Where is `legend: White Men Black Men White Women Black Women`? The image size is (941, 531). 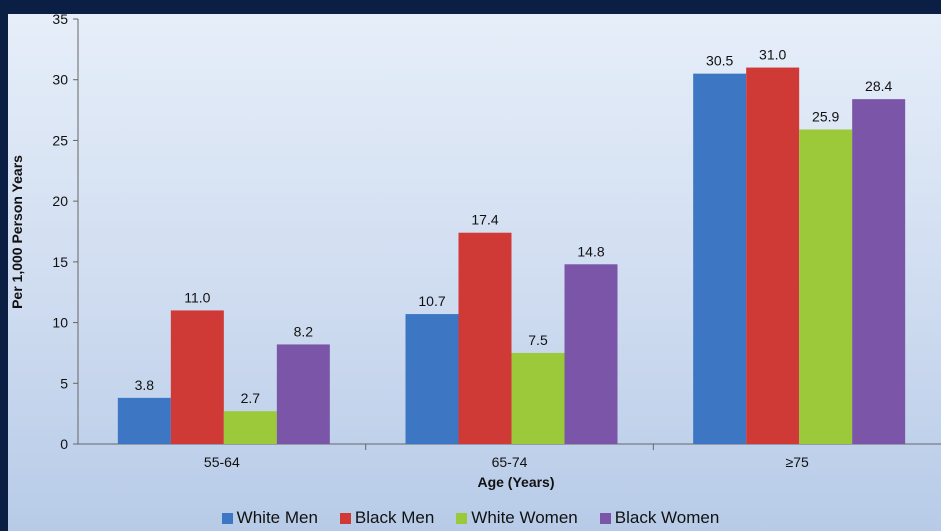
legend: White Men Black Men White Women Black Women is located at coordinates (470, 518).